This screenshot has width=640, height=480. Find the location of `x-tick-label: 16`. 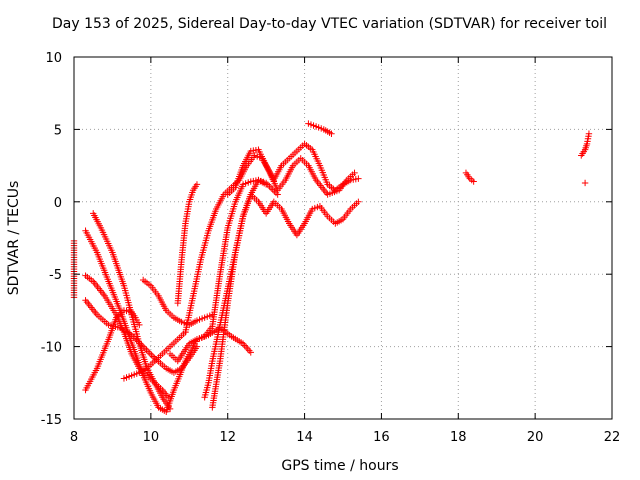

x-tick-label: 16 is located at coordinates (381, 437).